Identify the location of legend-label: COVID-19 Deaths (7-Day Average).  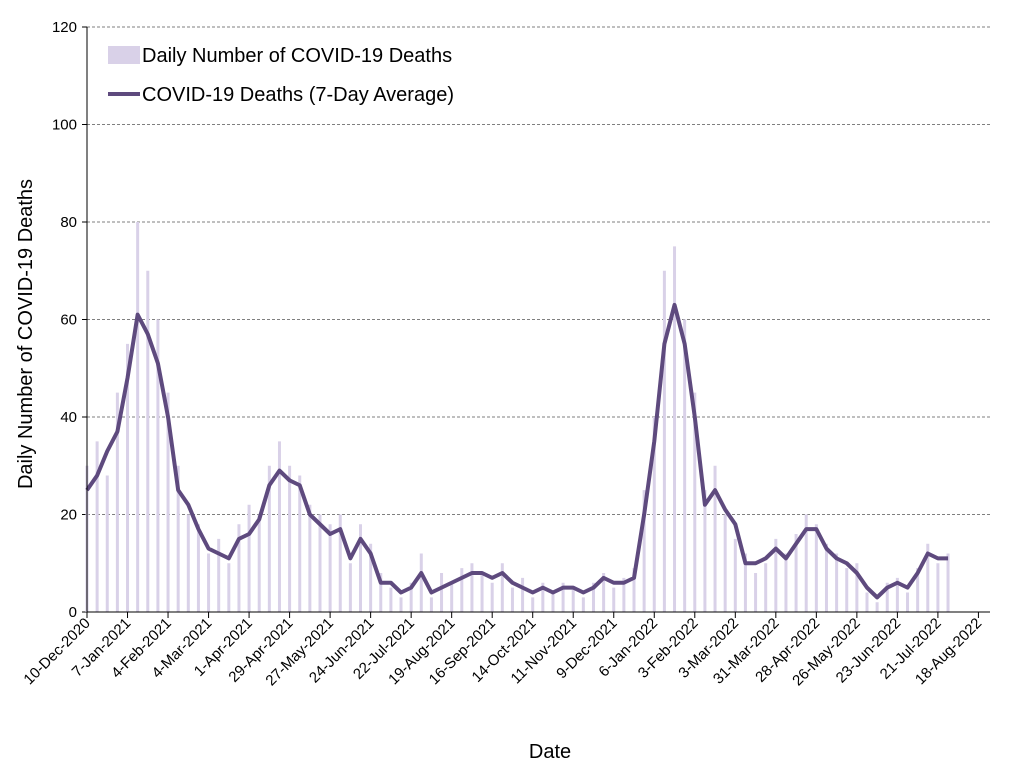
(298, 95).